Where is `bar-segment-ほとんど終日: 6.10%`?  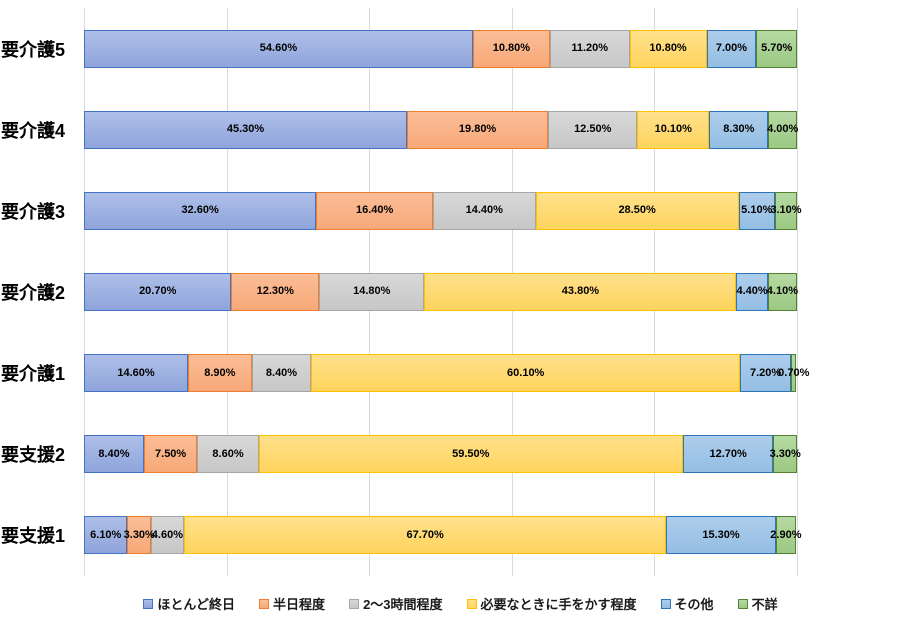 bar-segment-ほとんど終日: 6.10% is located at coordinates (106, 535).